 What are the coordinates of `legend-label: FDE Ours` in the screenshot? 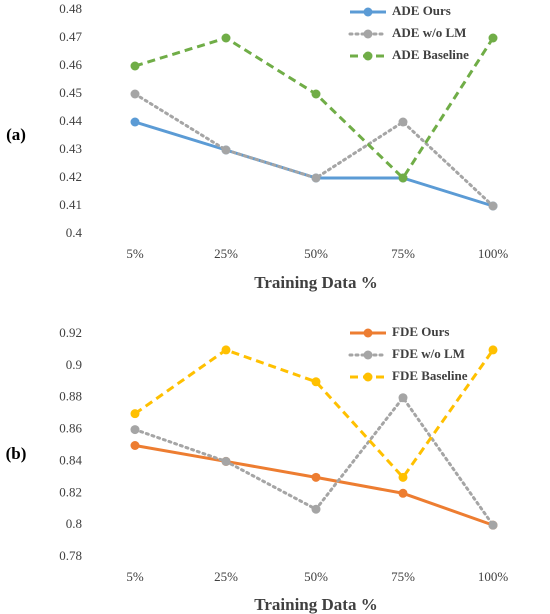 It's located at (420, 331).